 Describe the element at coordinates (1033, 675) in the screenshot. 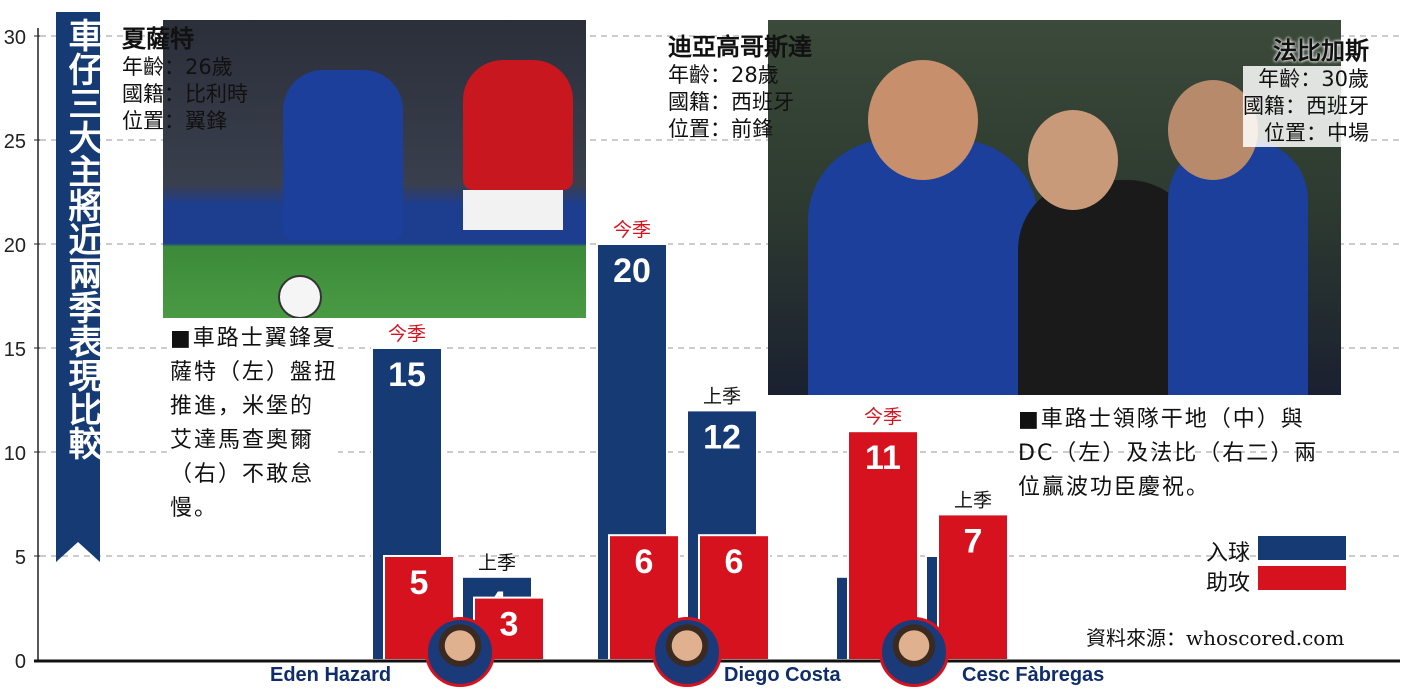

I see `x-label-fabregas: Cesc Fàbregas` at that location.